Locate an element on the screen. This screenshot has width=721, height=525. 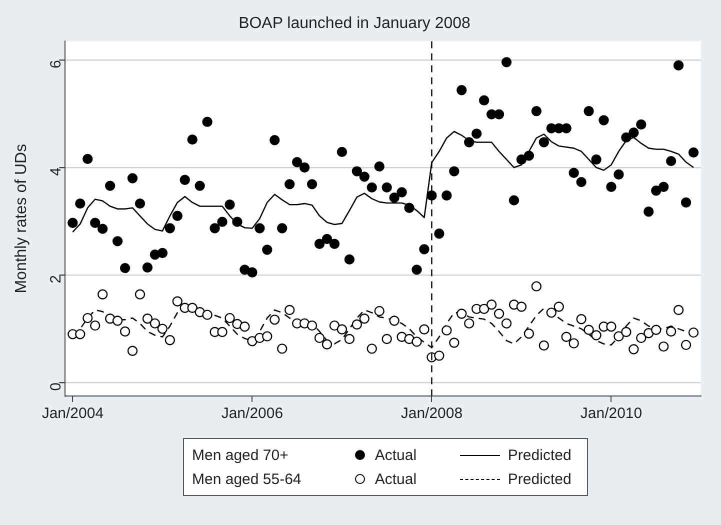
x-tick-label: Jan/2008 is located at coordinates (431, 413).